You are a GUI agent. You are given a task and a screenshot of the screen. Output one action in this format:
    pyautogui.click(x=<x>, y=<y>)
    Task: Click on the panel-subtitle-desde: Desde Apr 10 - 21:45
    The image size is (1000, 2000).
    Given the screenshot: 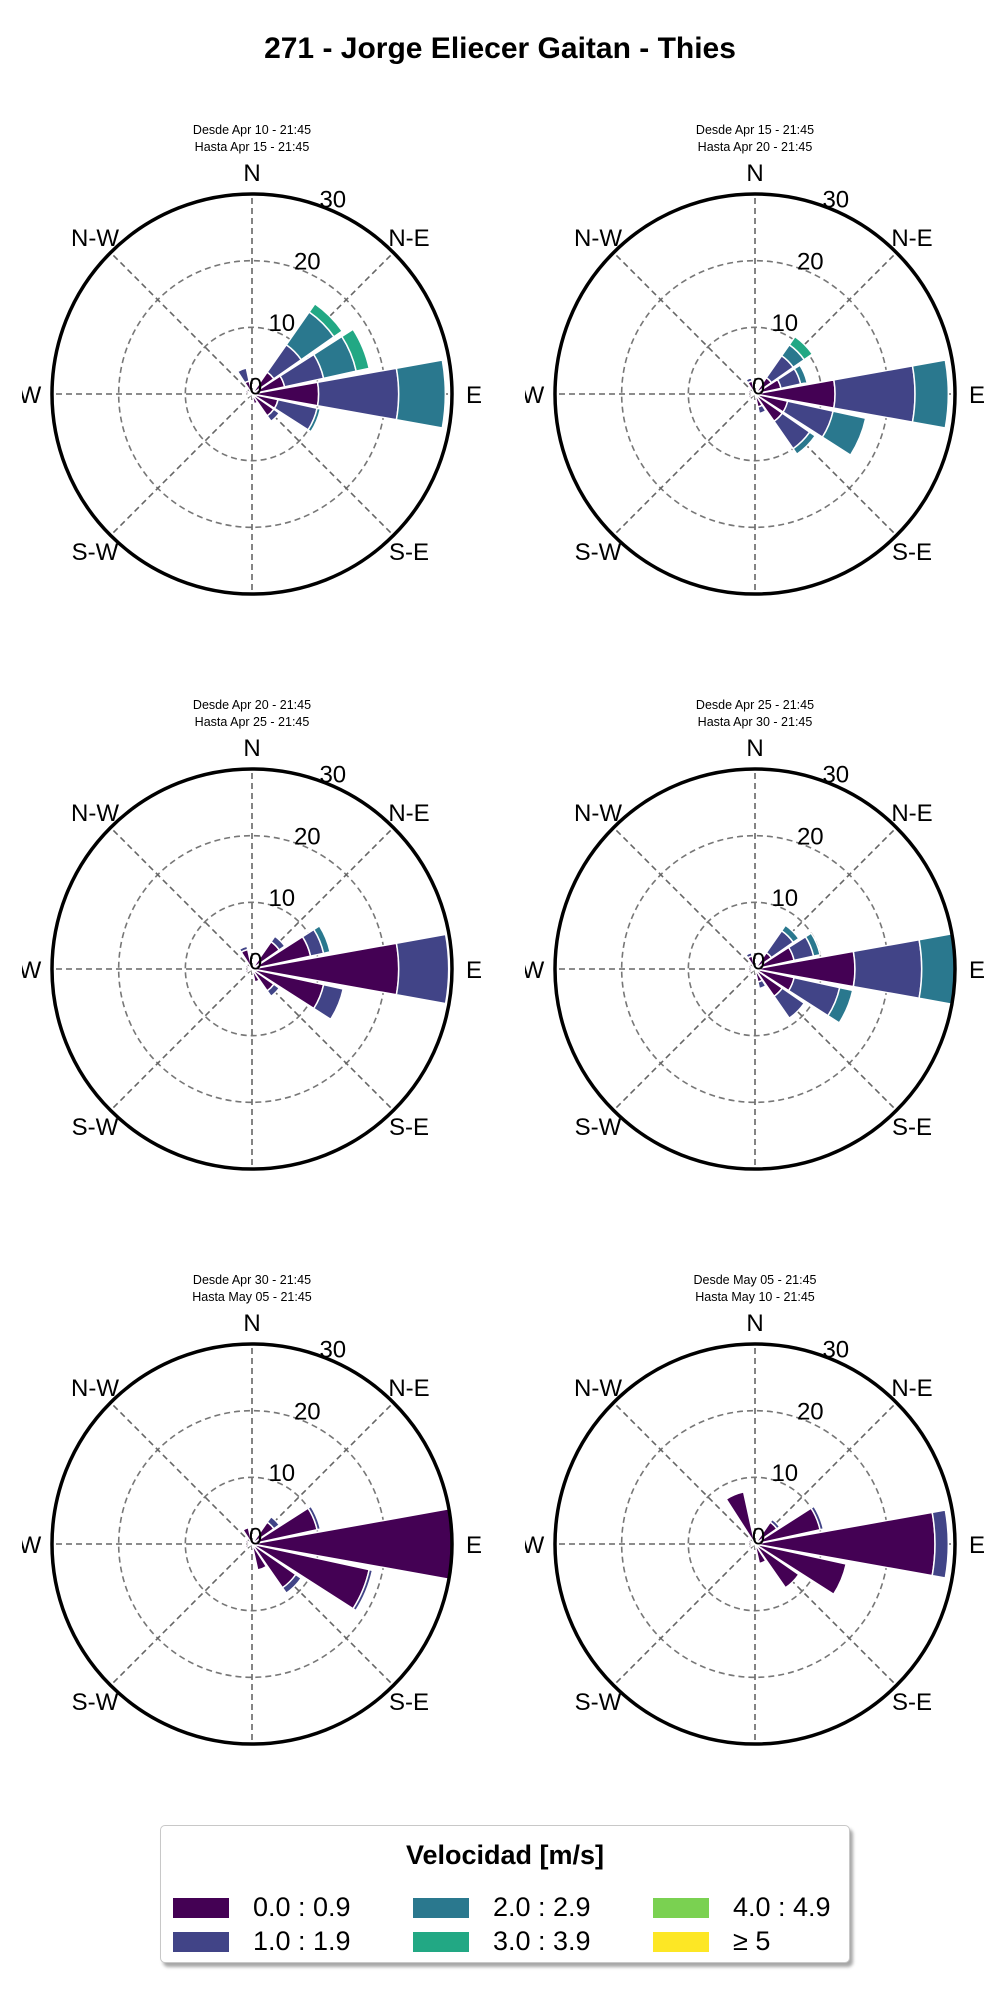 What is the action you would take?
    pyautogui.click(x=252, y=130)
    